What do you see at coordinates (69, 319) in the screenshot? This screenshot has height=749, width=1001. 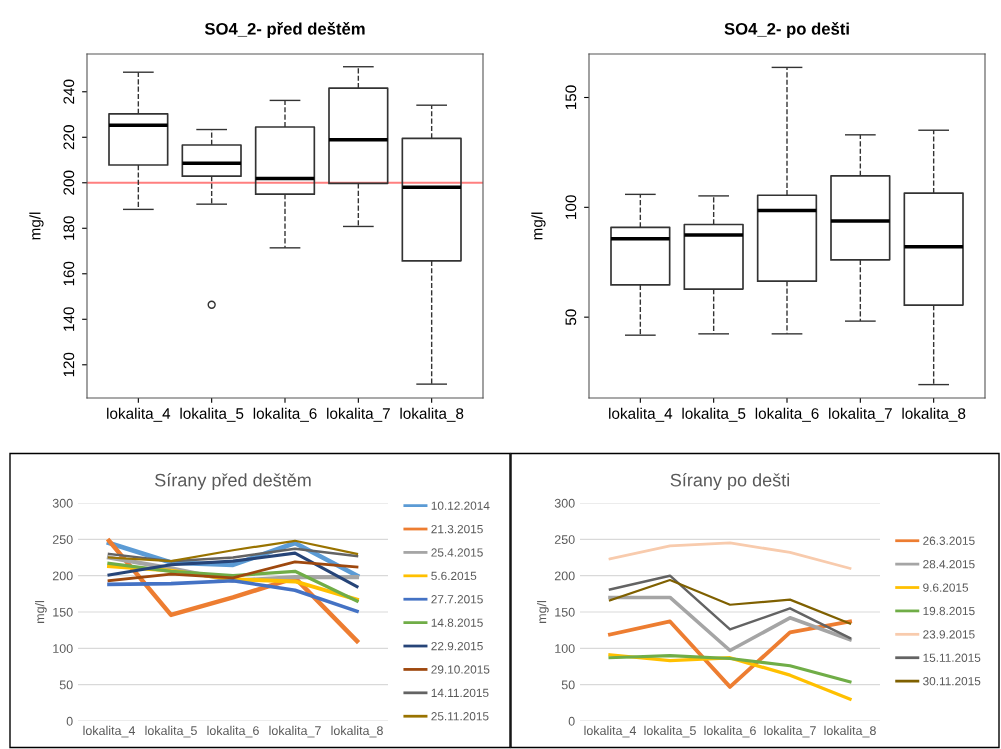 I see `y-tick-label: 140` at bounding box center [69, 319].